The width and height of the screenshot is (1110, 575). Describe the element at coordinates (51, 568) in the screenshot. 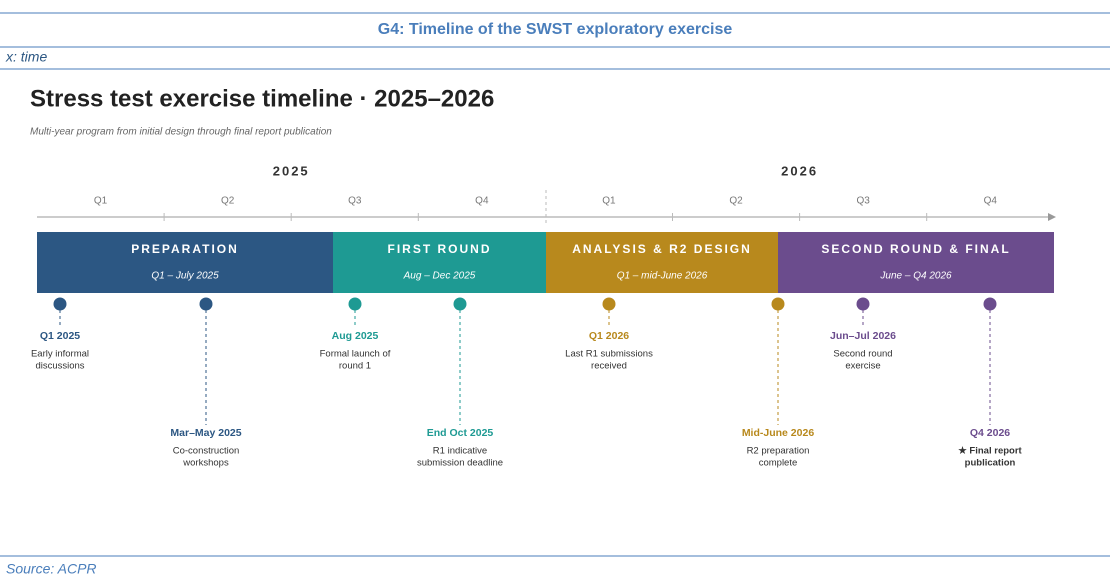

I see `source: Source: ACPR` at that location.